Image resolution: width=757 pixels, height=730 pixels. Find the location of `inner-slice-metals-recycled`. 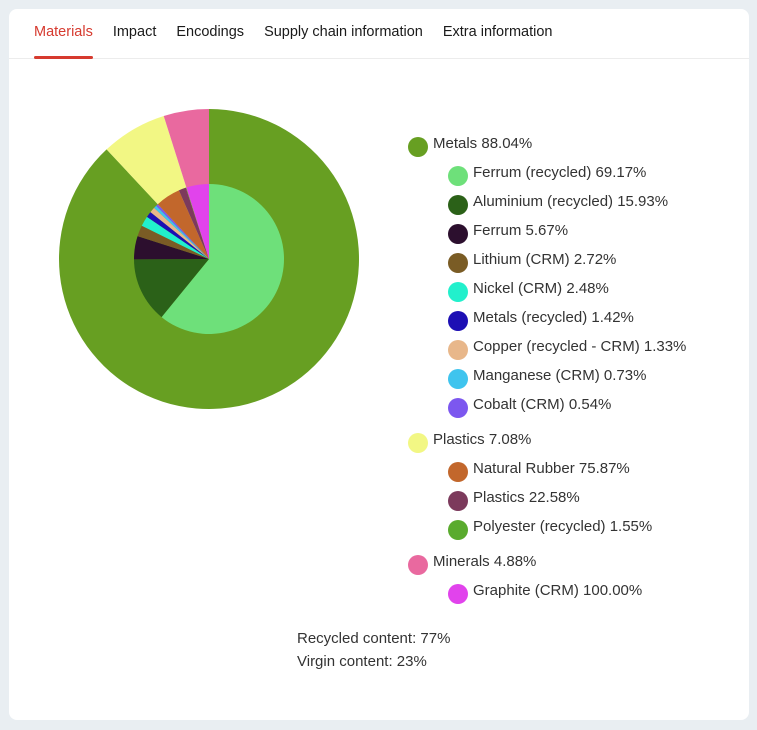

inner-slice-metals-recycled is located at coordinates (177, 235).